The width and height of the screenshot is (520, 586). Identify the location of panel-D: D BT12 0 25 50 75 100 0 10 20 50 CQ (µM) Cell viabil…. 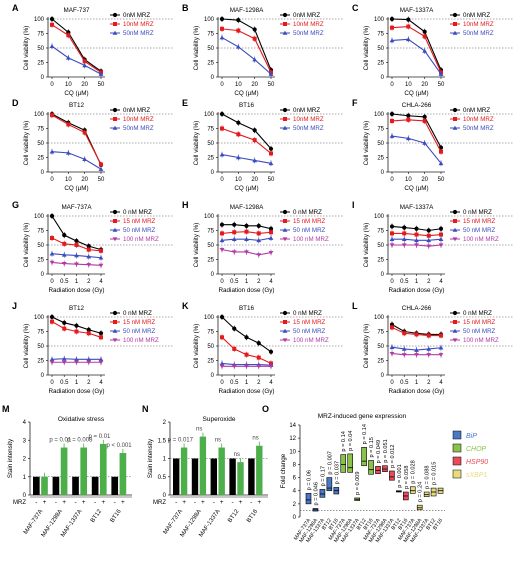
(92, 145).